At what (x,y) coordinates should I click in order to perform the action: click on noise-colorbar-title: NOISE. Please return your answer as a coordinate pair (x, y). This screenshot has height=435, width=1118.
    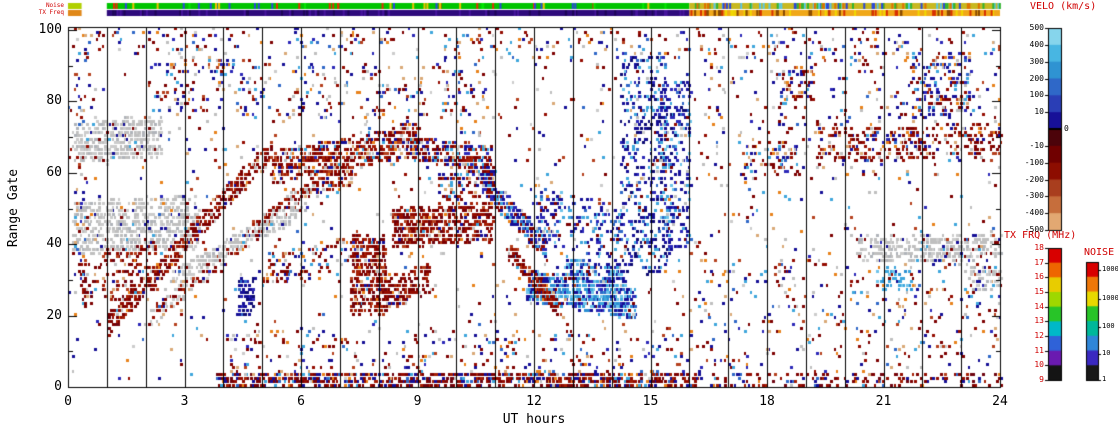
    Looking at the image, I should click on (1099, 252).